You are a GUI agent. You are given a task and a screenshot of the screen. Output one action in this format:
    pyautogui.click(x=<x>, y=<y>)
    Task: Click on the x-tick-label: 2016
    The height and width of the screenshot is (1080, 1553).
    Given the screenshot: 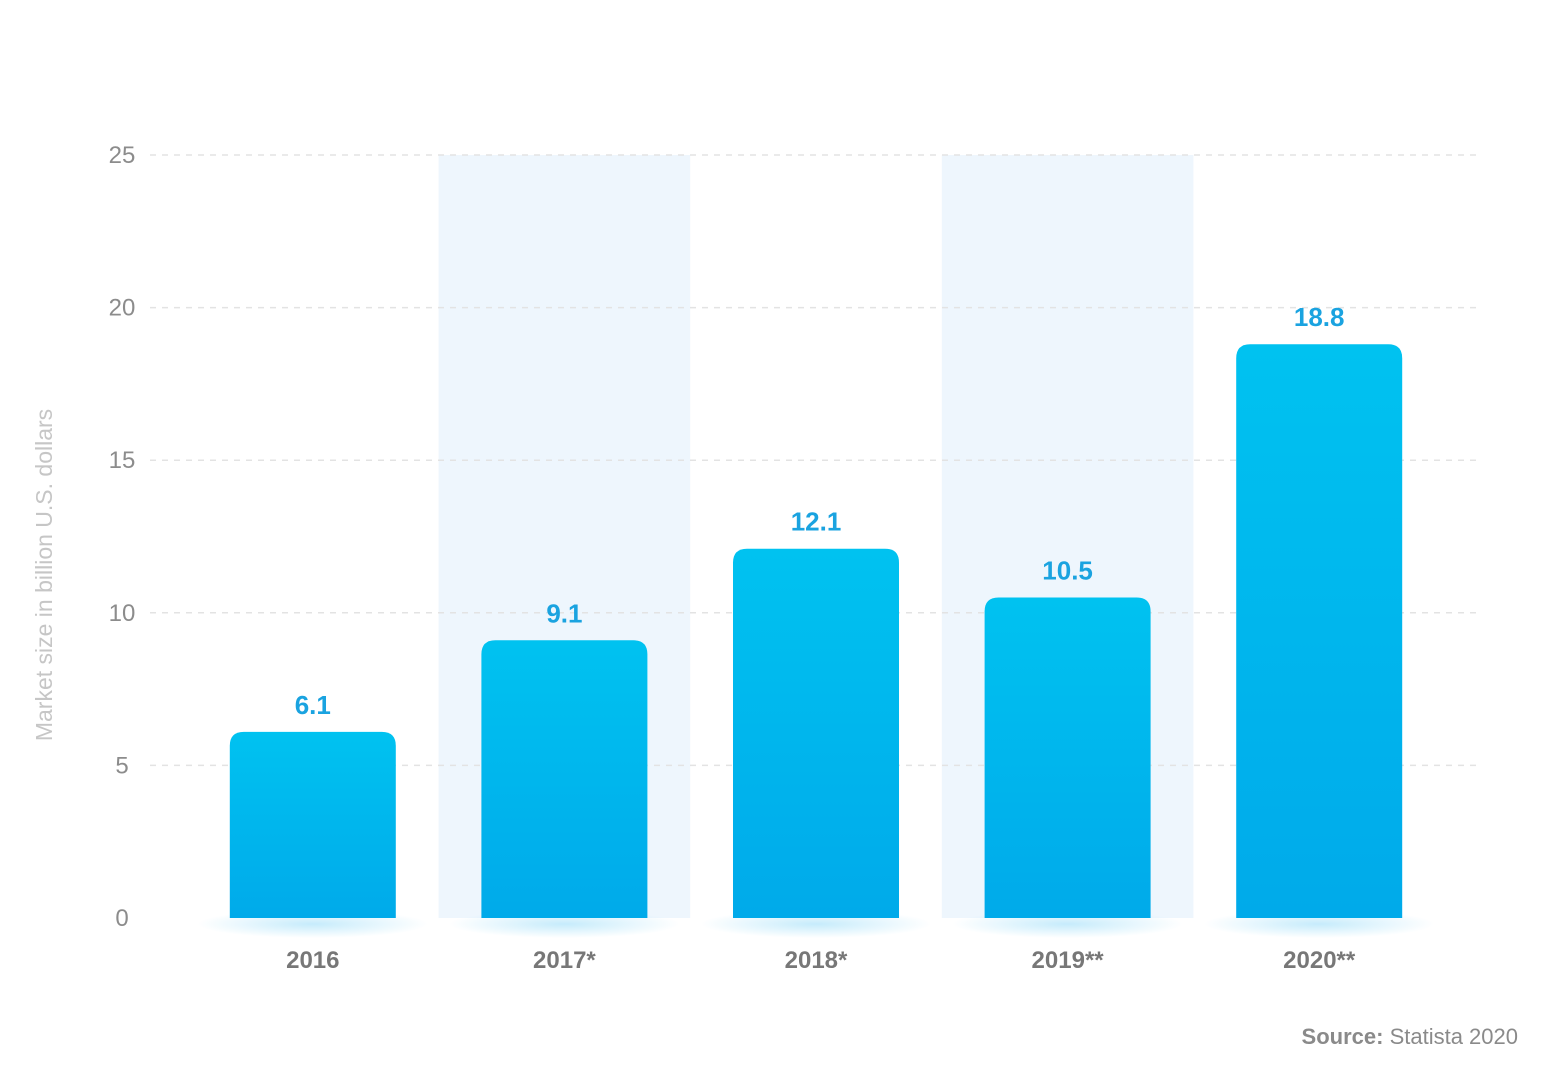 What is the action you would take?
    pyautogui.click(x=312, y=960)
    